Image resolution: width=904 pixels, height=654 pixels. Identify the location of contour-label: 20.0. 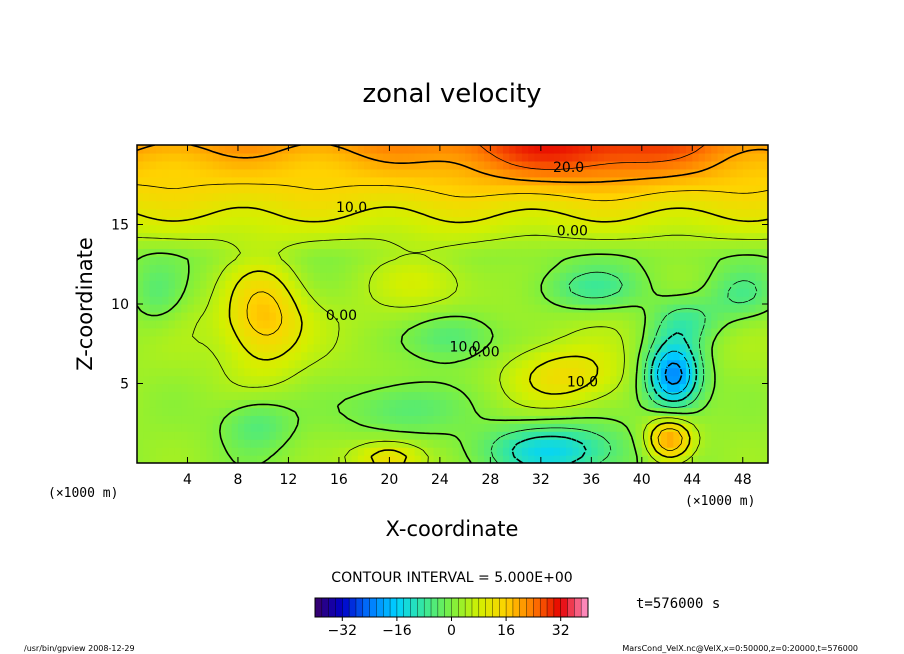
(568, 168).